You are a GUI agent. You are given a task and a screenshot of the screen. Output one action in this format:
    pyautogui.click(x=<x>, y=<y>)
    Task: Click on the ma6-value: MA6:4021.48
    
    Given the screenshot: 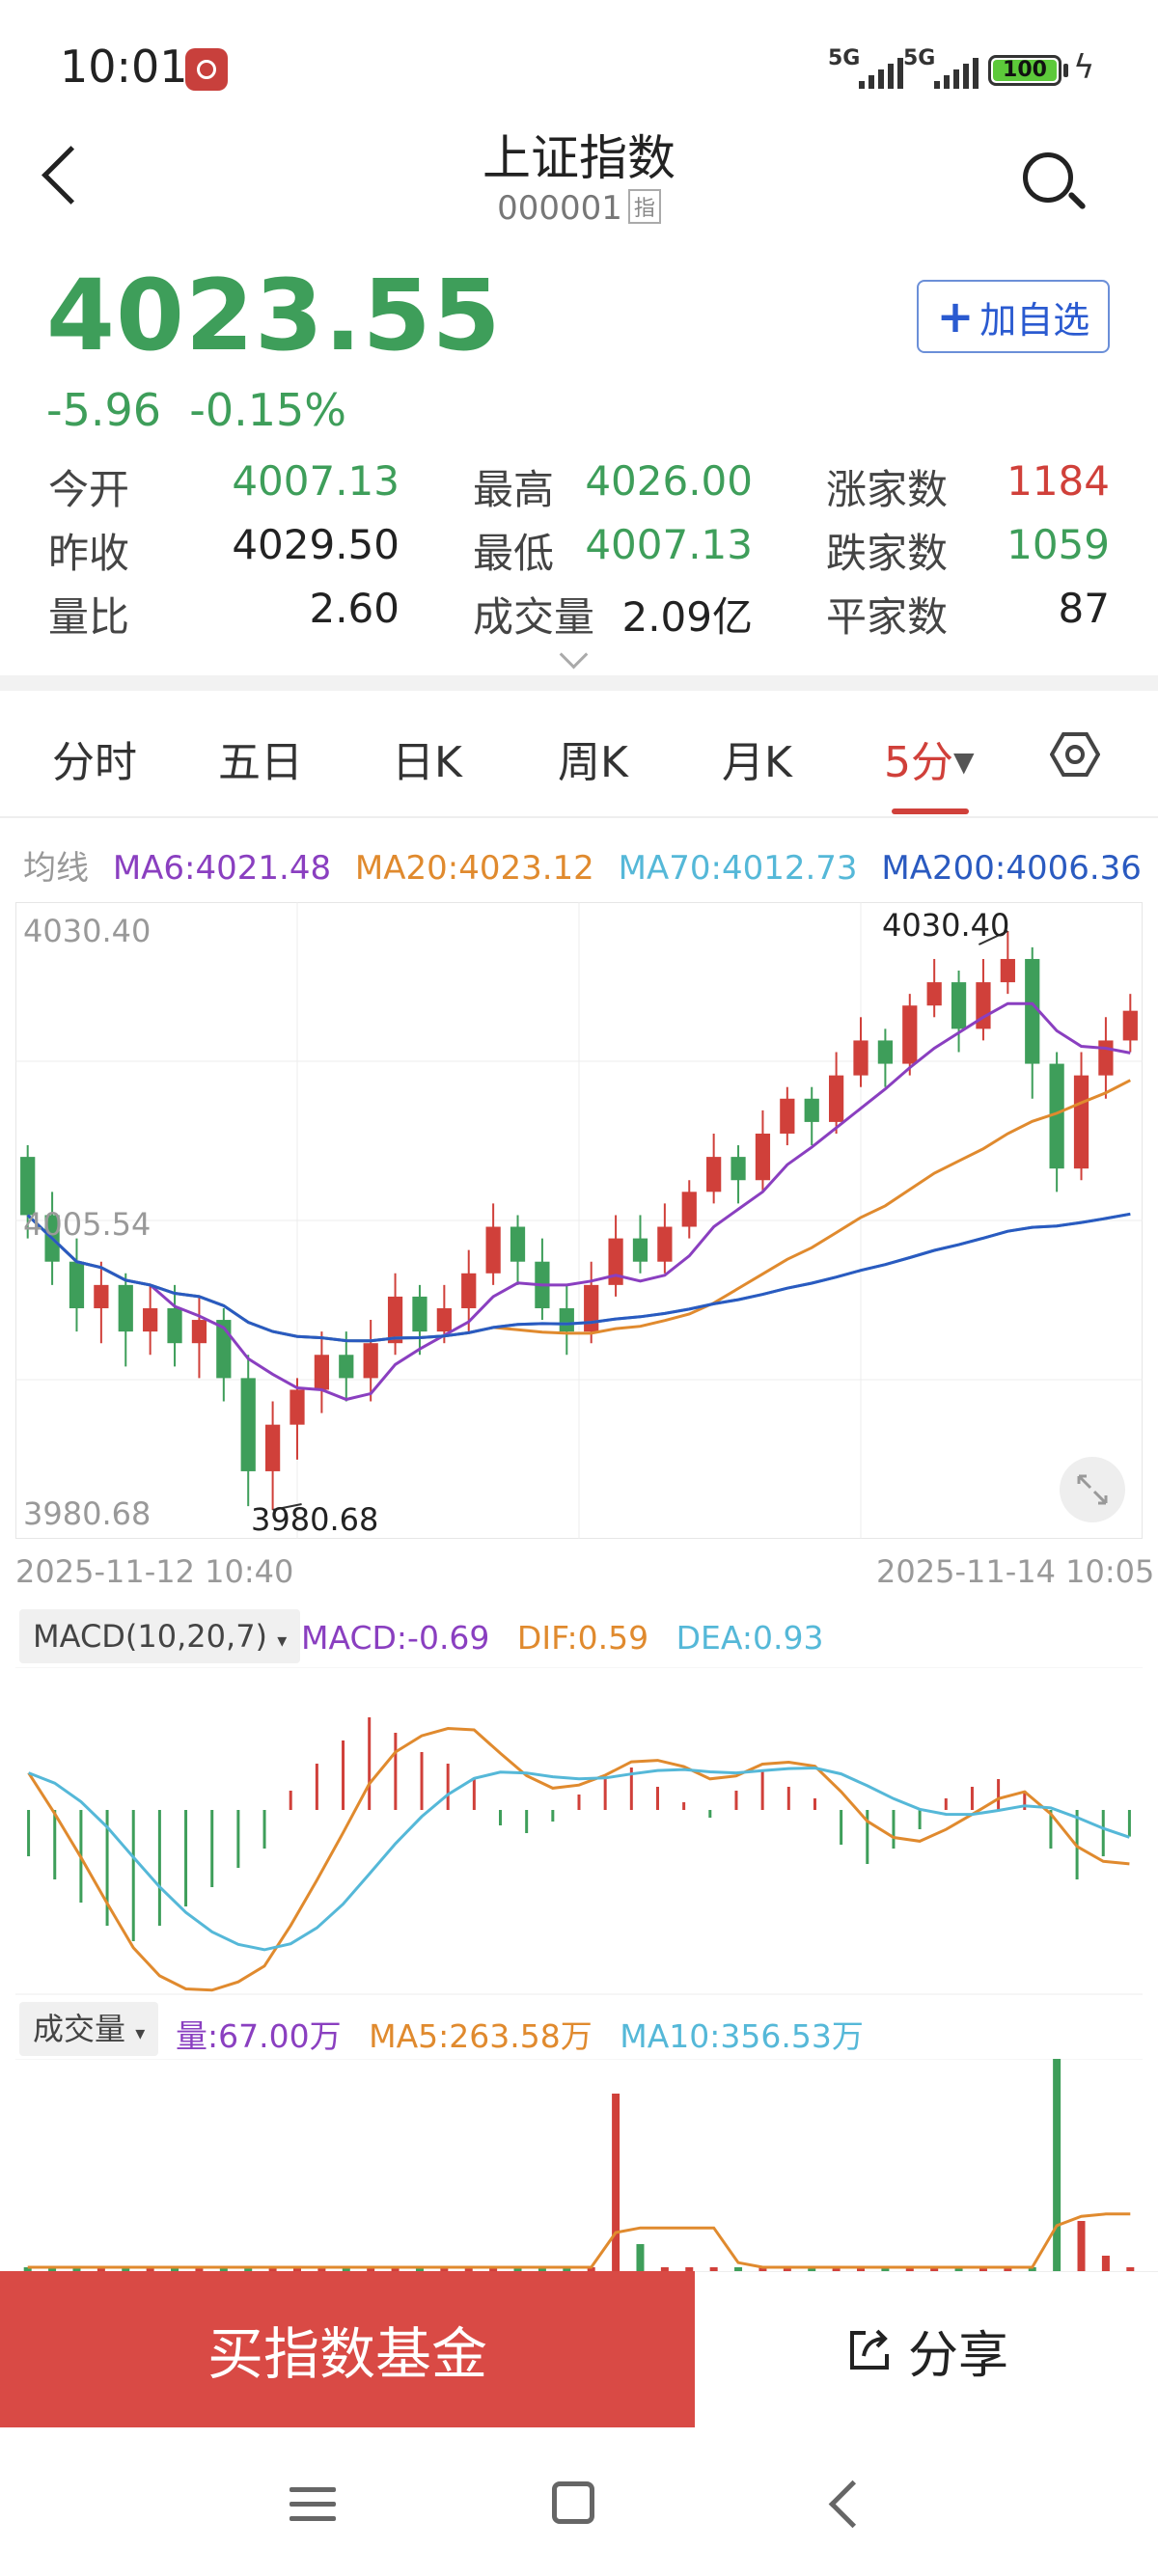 What is the action you would take?
    pyautogui.click(x=222, y=868)
    